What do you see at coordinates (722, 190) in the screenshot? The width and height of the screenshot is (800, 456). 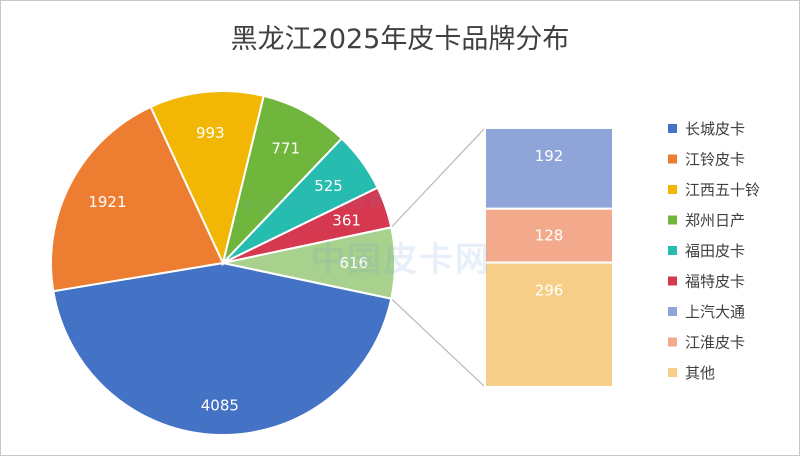 I see `legend-label-3: 江西五十铃` at bounding box center [722, 190].